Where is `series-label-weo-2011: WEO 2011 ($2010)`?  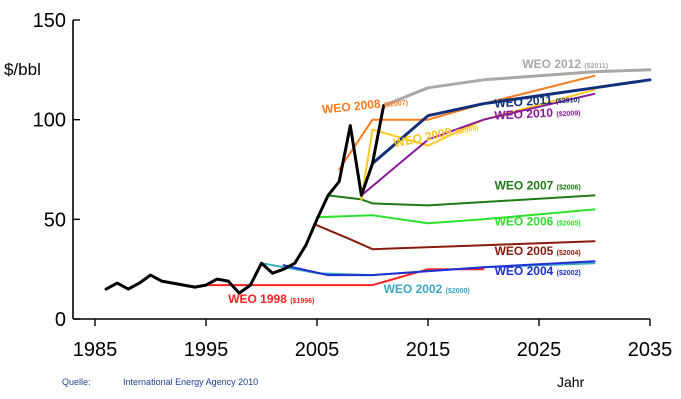 series-label-weo-2011: WEO 2011 ($2010) is located at coordinates (537, 101).